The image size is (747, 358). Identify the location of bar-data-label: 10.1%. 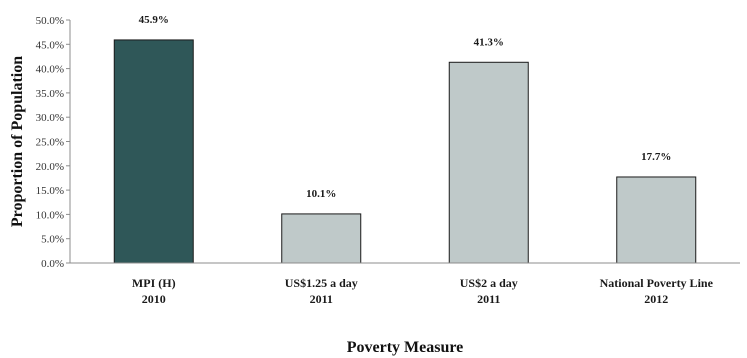
(321, 194).